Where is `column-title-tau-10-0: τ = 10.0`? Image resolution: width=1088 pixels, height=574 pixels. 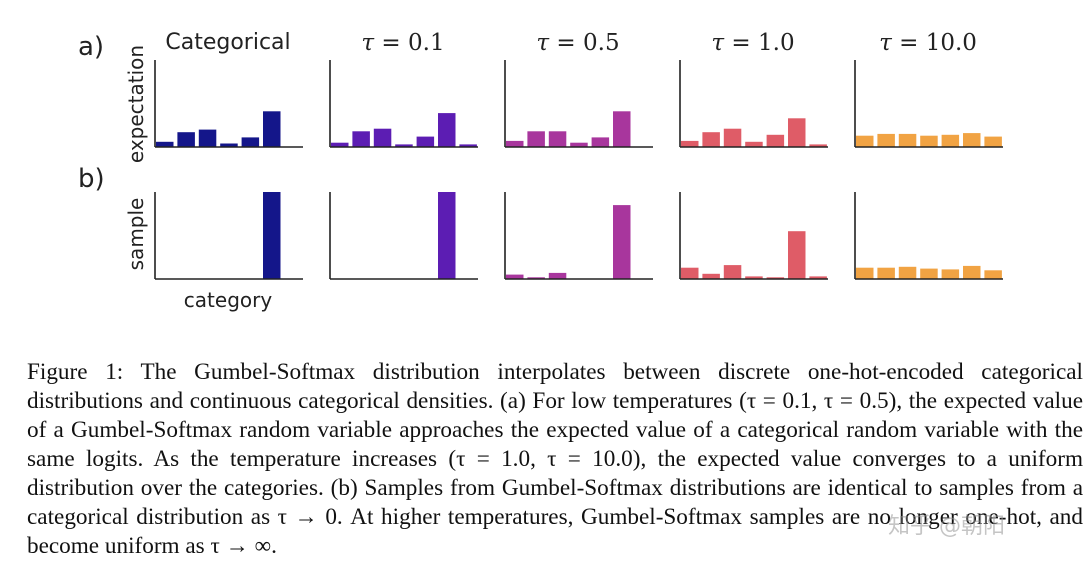 column-title-tau-10-0: τ = 10.0 is located at coordinates (928, 43).